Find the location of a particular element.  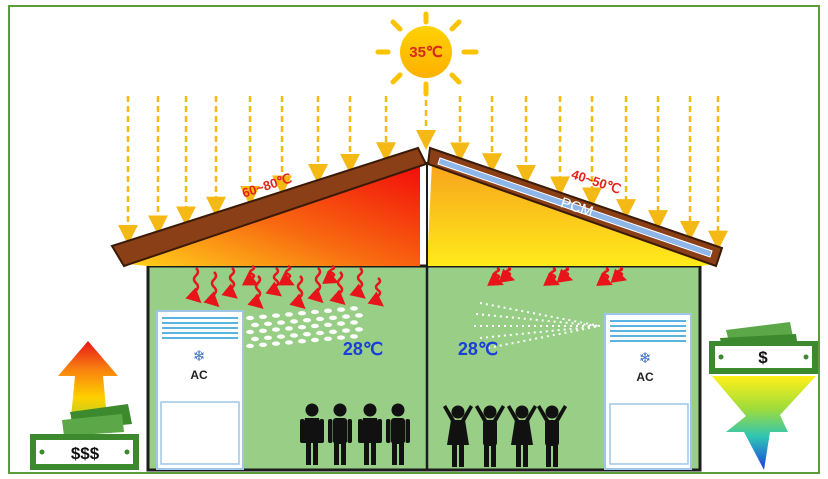

happy-people-icon is located at coordinates (505, 436).